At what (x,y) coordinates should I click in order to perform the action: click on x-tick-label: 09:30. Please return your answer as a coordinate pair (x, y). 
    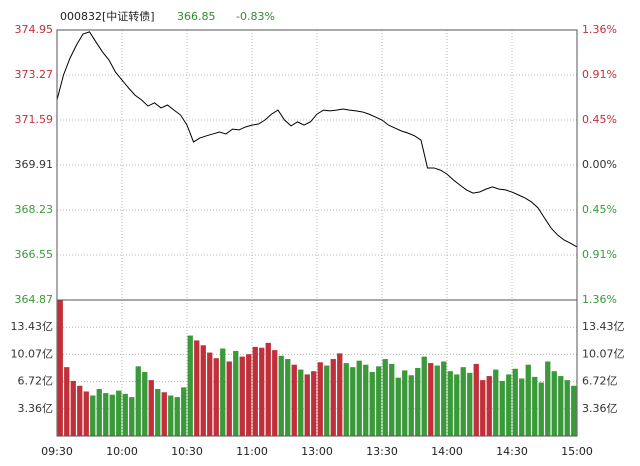
    Looking at the image, I should click on (57, 451).